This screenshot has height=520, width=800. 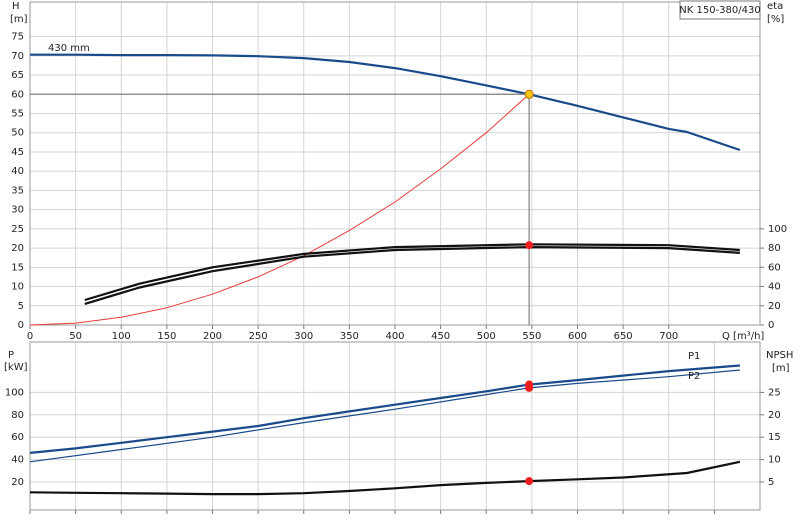 What do you see at coordinates (17, 415) in the screenshot?
I see `y-tick-label: 80` at bounding box center [17, 415].